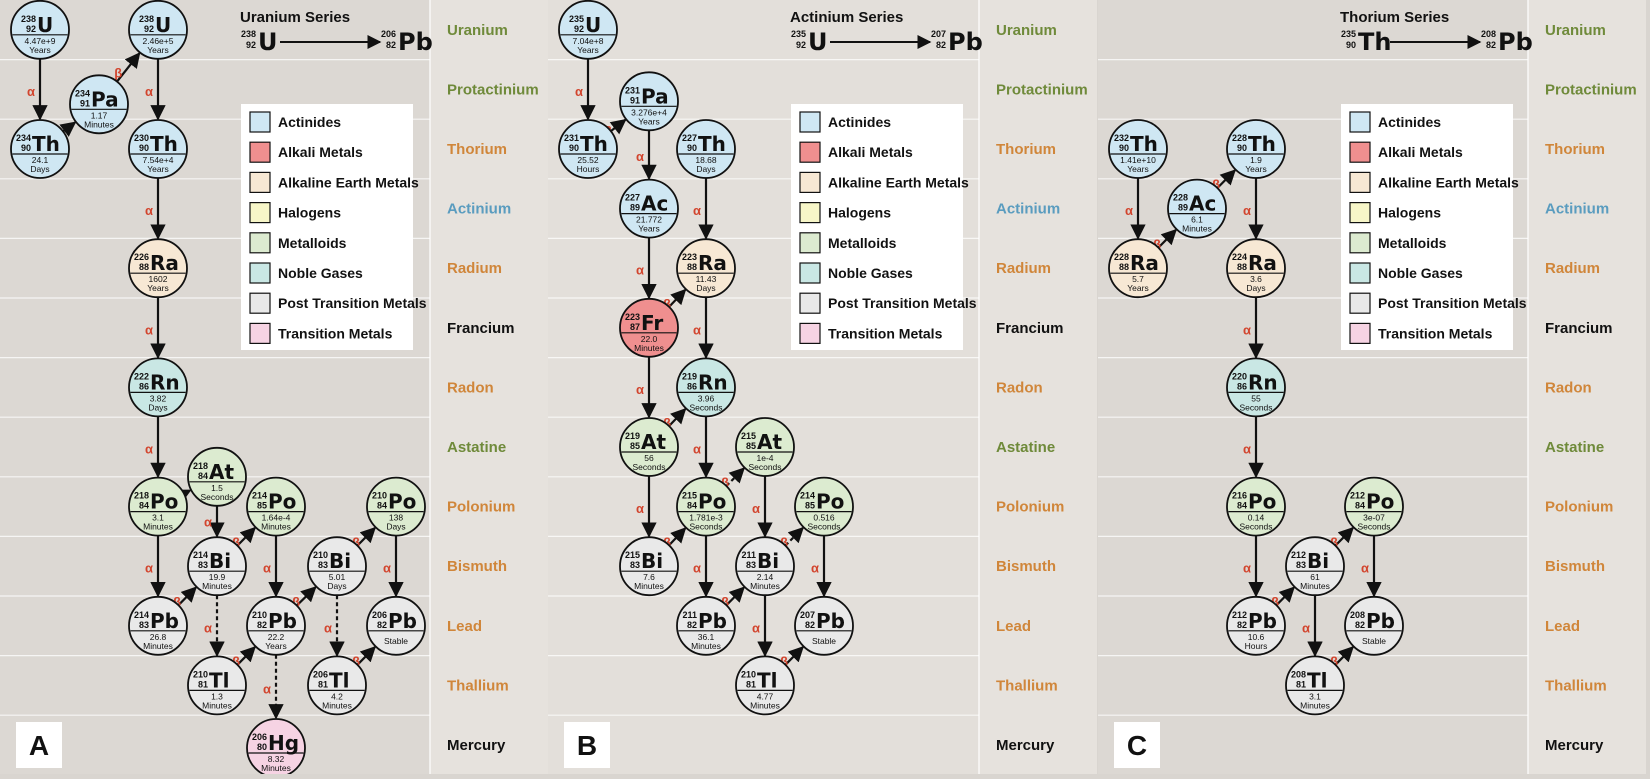  What do you see at coordinates (366, 656) in the screenshot?
I see `decay-arrow-tl206-pb206` at bounding box center [366, 656].